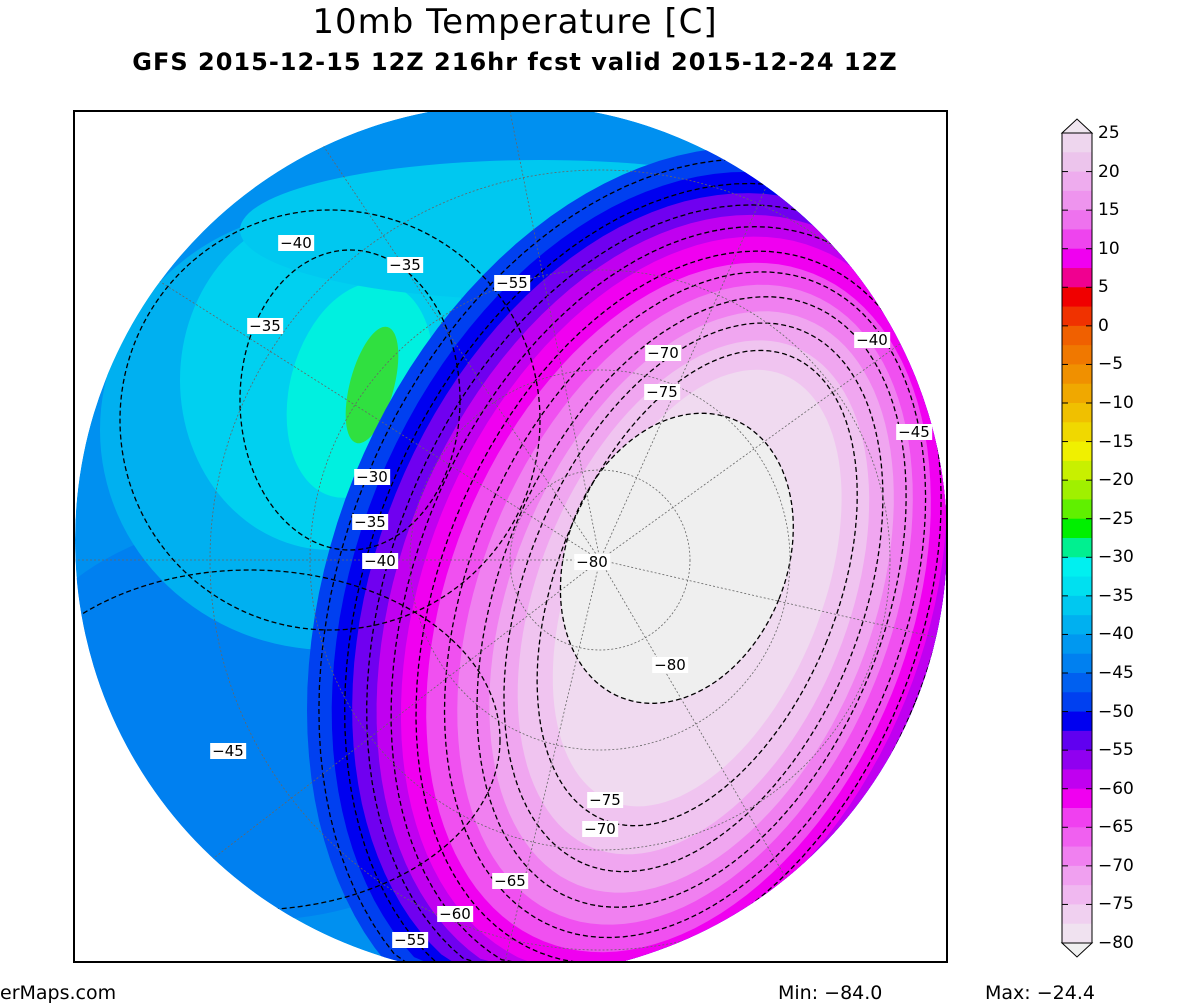  Describe the element at coordinates (1077, 126) in the screenshot. I see `colorbar-upper-arrow` at that location.